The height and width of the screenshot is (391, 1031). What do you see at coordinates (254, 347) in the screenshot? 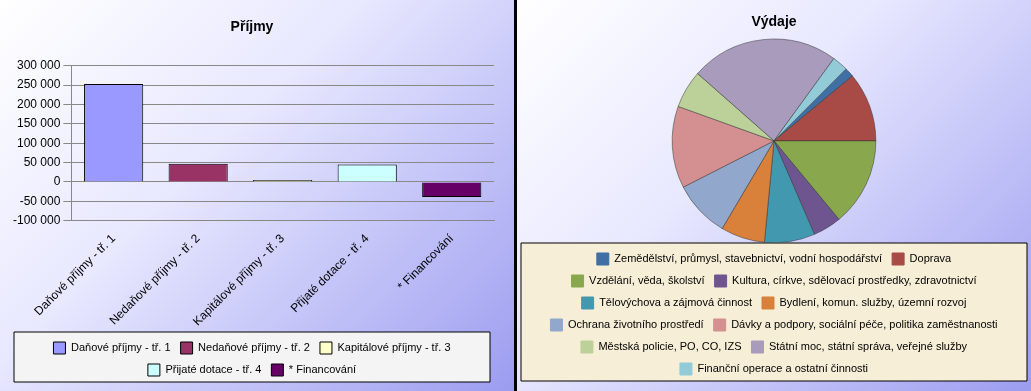
I see `legend-label: Nedaňové příjmy - tř. 2` at bounding box center [254, 347].